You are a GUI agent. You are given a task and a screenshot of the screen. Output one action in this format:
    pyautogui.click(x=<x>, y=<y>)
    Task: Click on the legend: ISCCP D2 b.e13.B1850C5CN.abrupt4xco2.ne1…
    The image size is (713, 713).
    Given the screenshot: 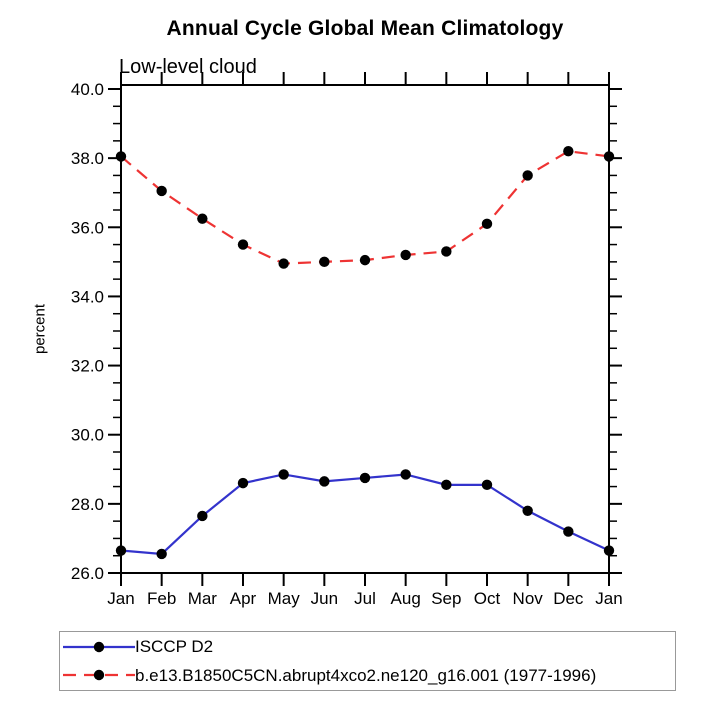 What is the action you would take?
    pyautogui.click(x=367, y=661)
    